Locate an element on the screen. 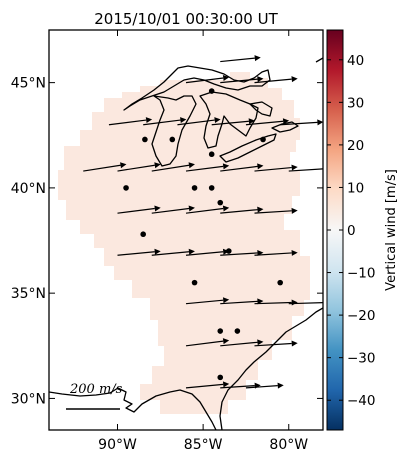  x-tick-label: 80°W is located at coordinates (288, 445).